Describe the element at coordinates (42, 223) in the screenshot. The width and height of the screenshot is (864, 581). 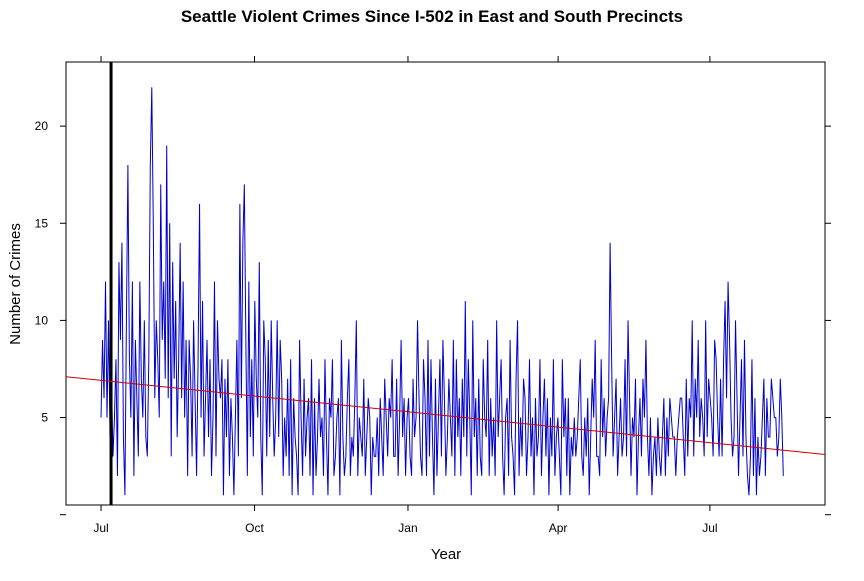
I see `y-tick-label: 15` at that location.